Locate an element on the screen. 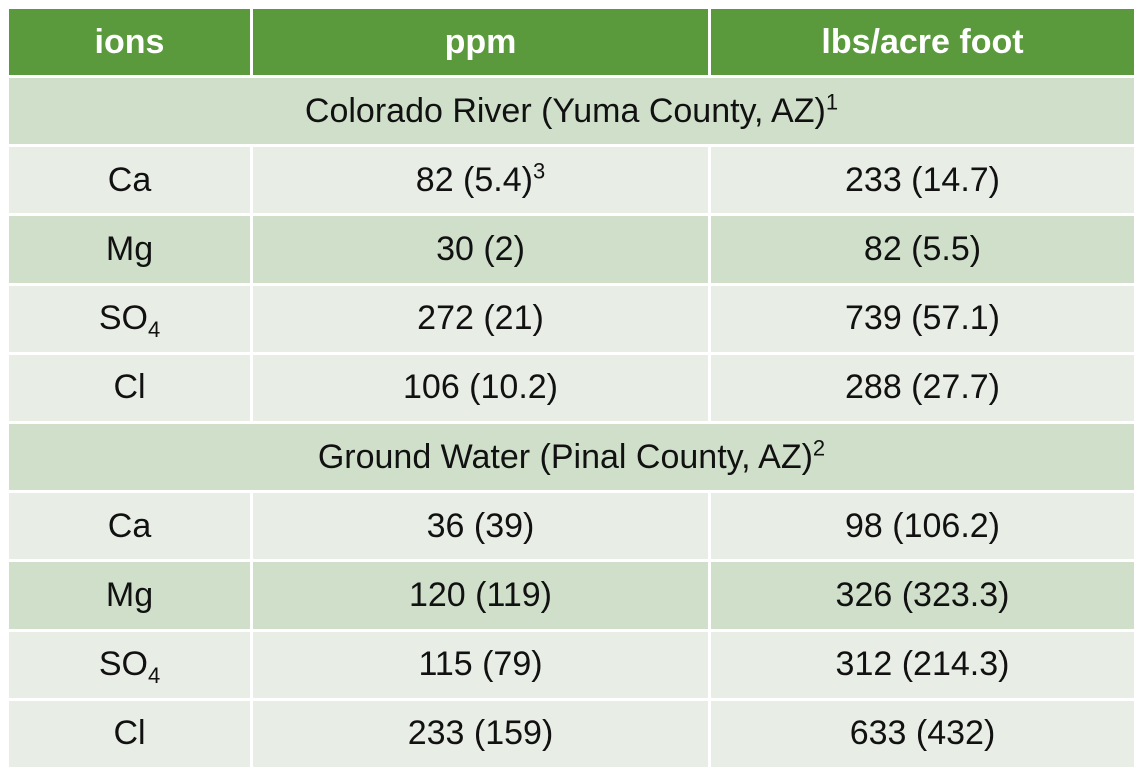 This screenshot has width=1140, height=776. lbs-cell: 633 (432) is located at coordinates (922, 734).